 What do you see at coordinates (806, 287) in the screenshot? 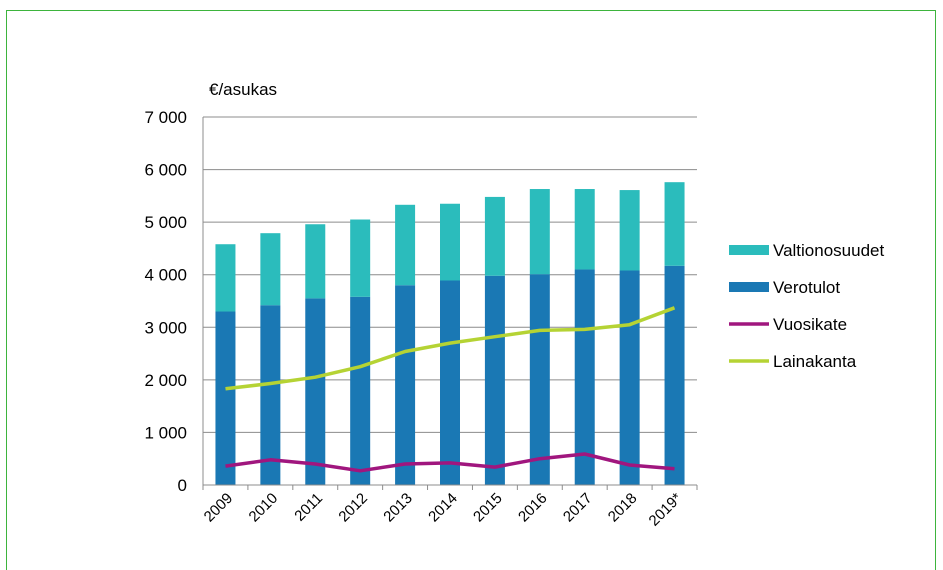
I see `legend-label-verotulot: Verotulot` at bounding box center [806, 287].